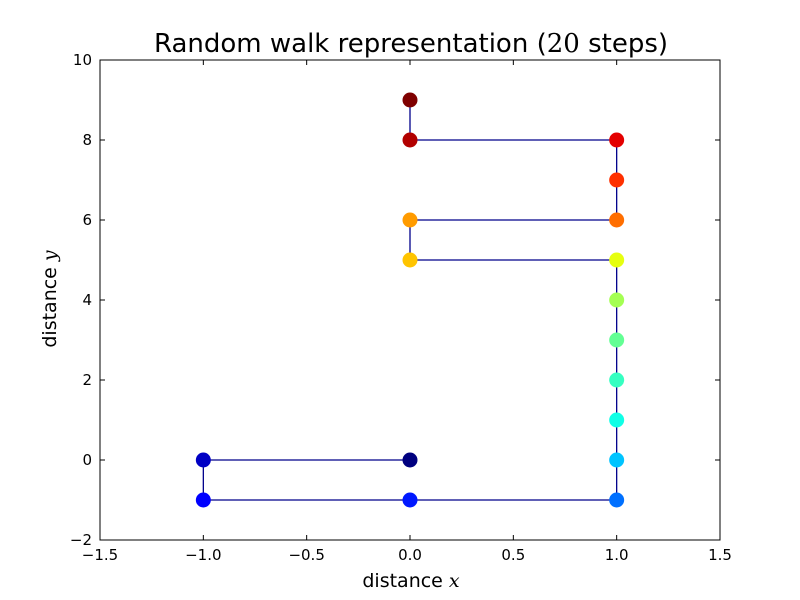 The width and height of the screenshot is (800, 600). What do you see at coordinates (720, 555) in the screenshot?
I see `x-tick-label: 1.5` at bounding box center [720, 555].